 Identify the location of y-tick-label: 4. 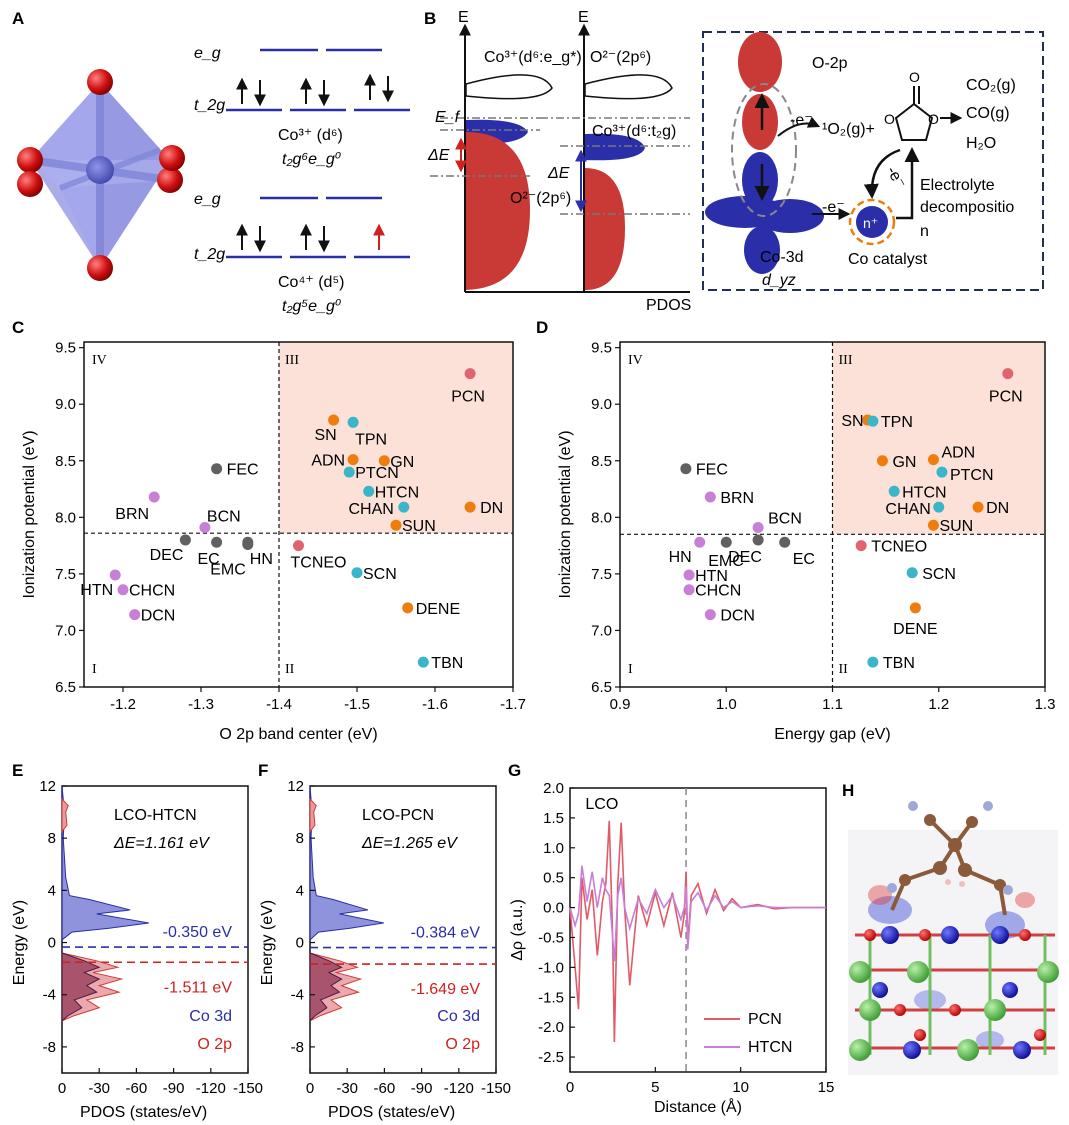
(300, 890).